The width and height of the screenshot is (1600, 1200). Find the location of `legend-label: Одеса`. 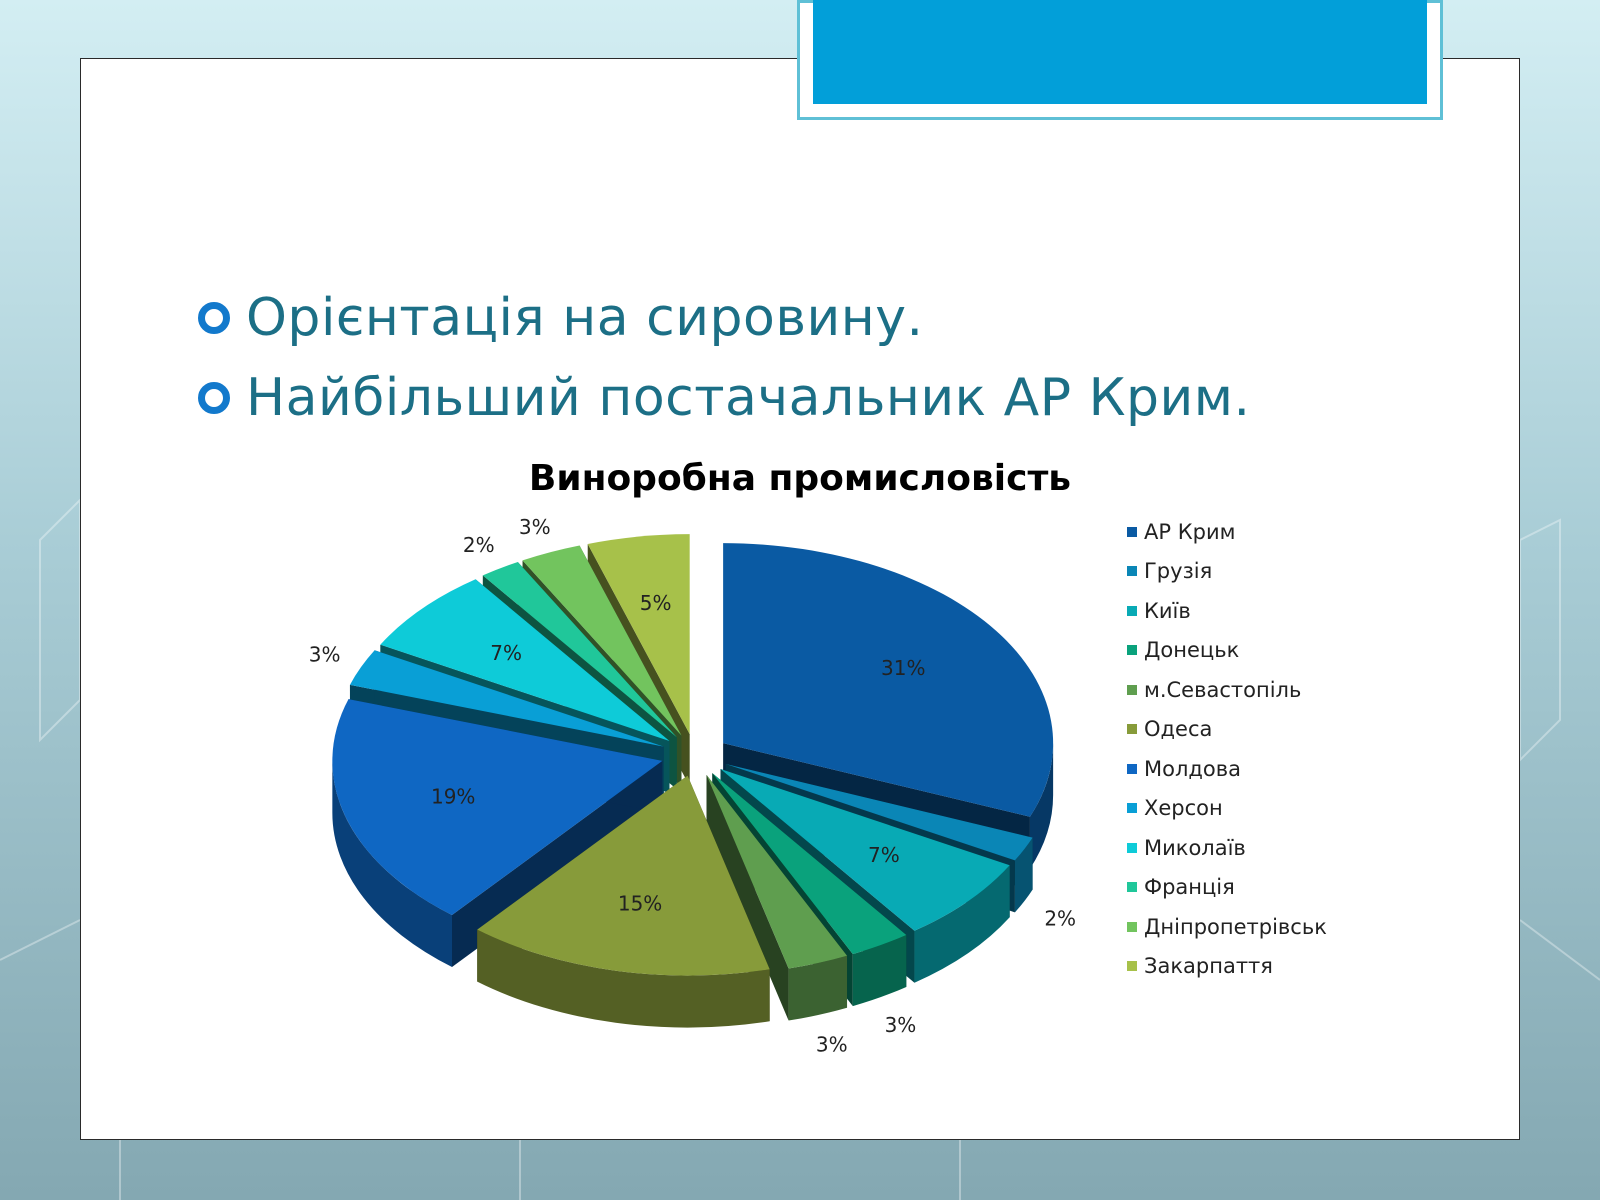

legend-label: Одеса is located at coordinates (1178, 729).